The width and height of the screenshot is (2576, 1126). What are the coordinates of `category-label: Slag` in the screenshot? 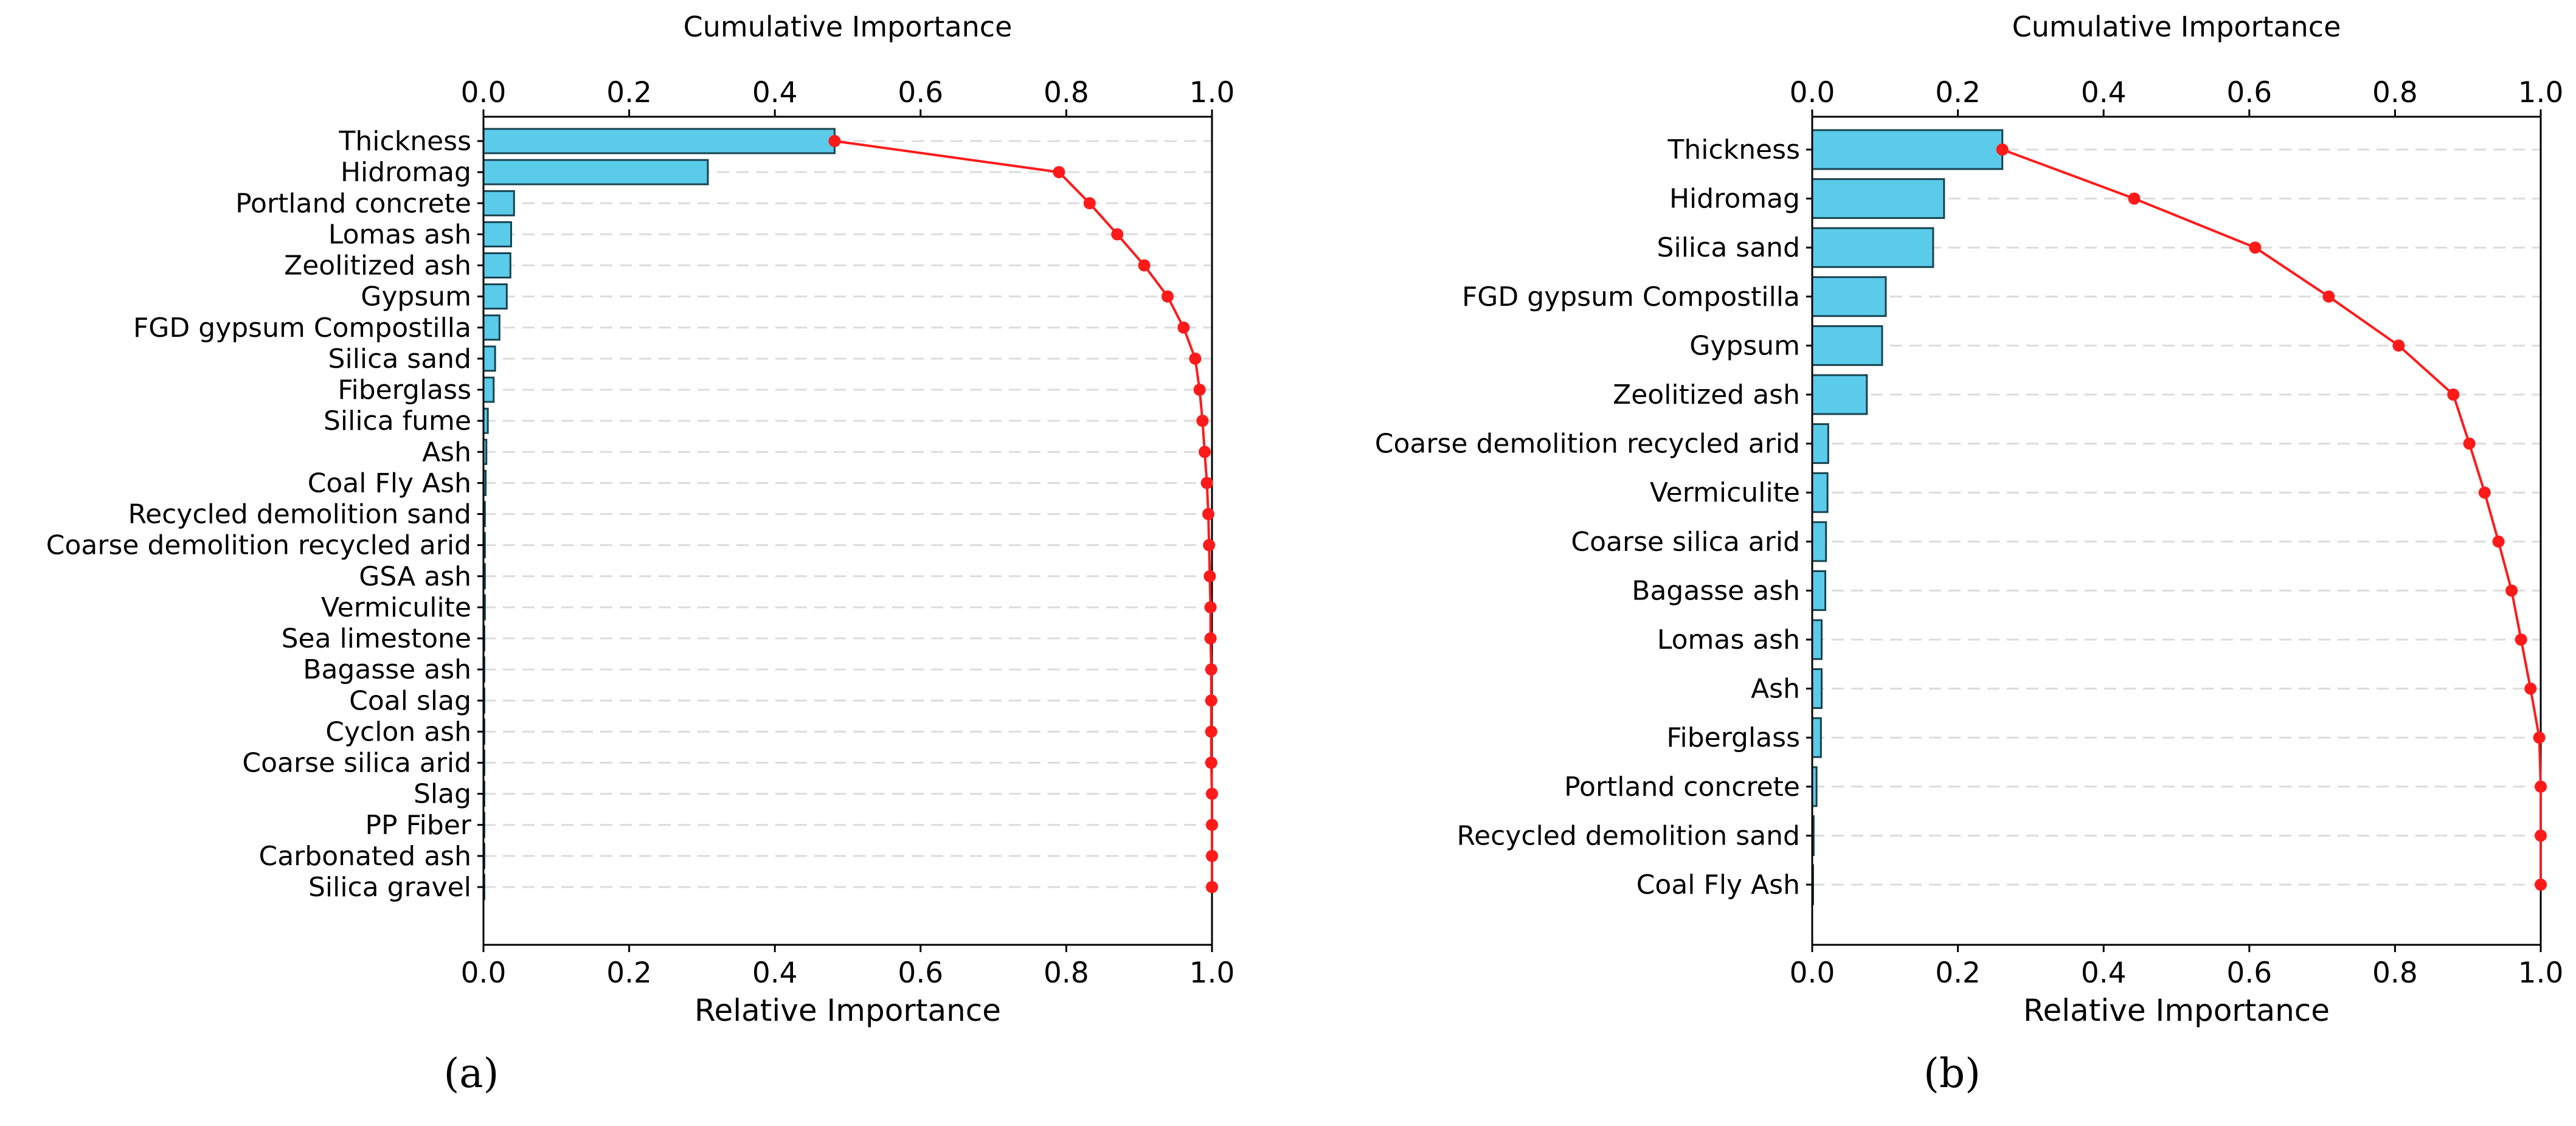 It's located at (442, 794).